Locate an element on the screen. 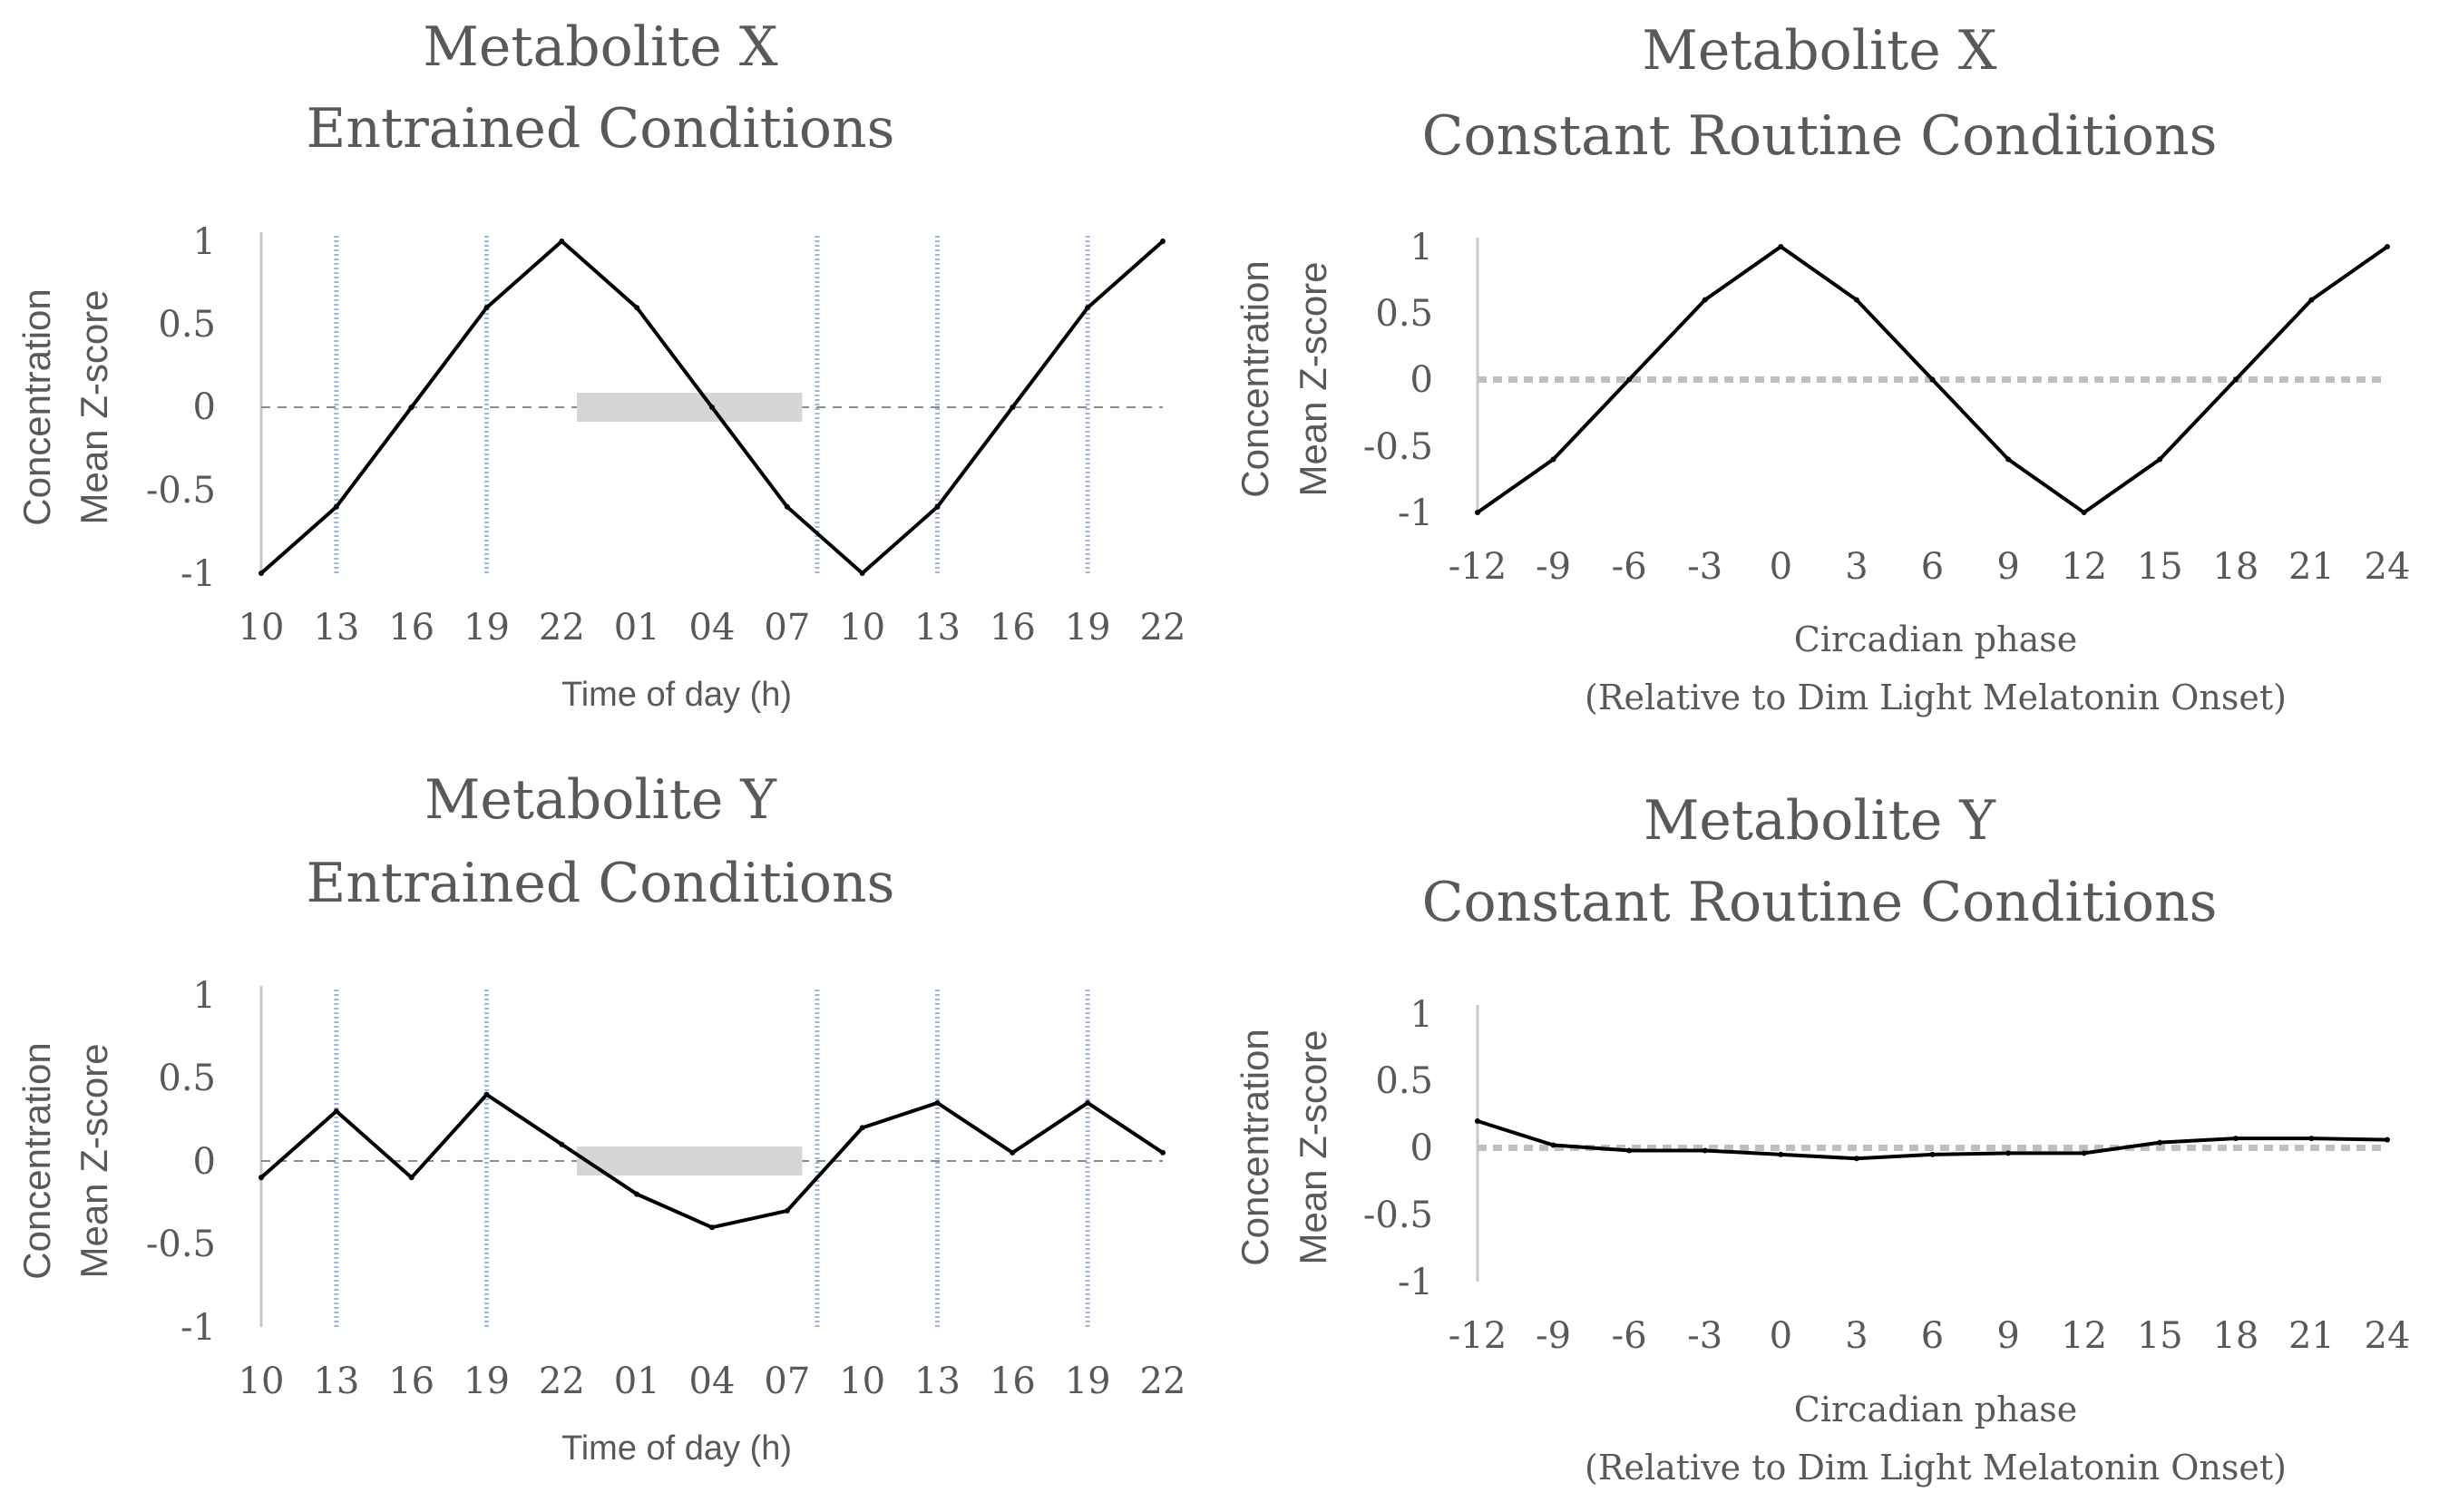  x-tick-label: -3 is located at coordinates (1704, 1336).